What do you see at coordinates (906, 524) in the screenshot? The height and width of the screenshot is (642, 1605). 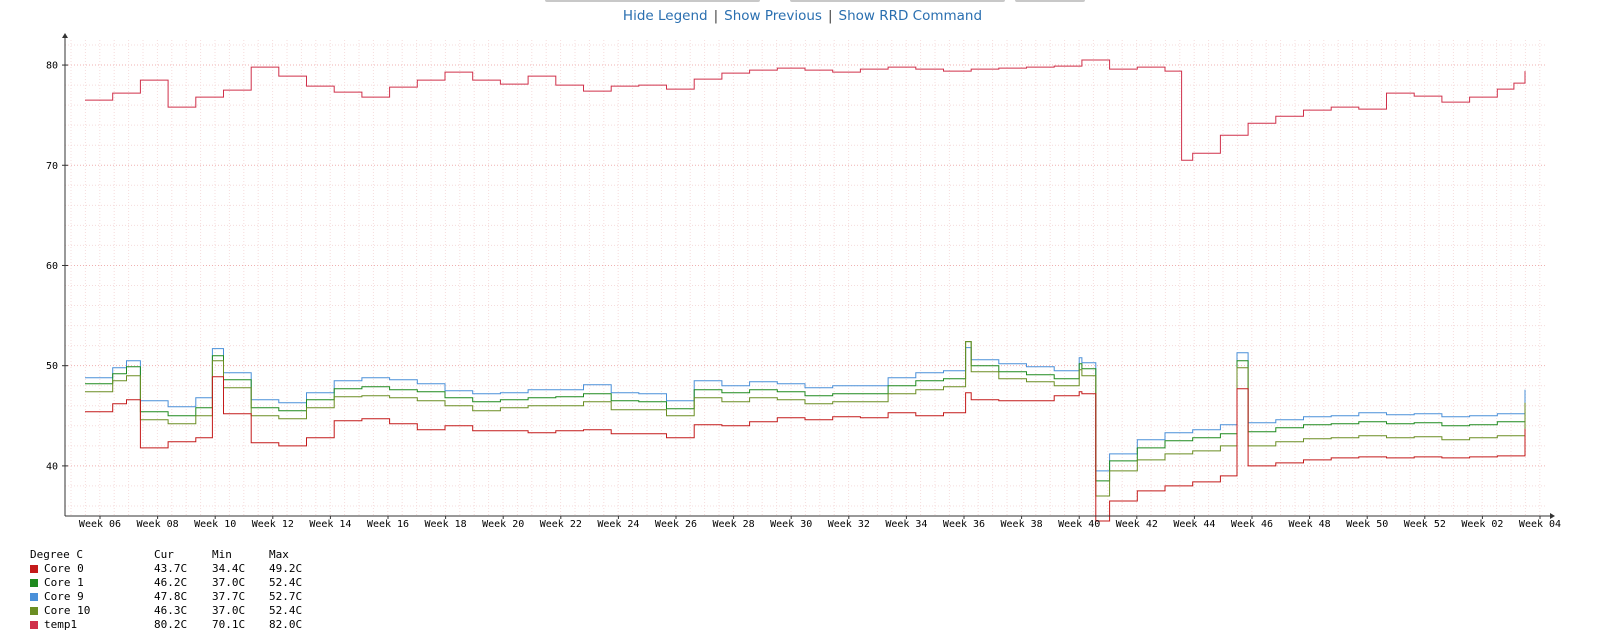 I see `x-tick-label: Week 34` at bounding box center [906, 524].